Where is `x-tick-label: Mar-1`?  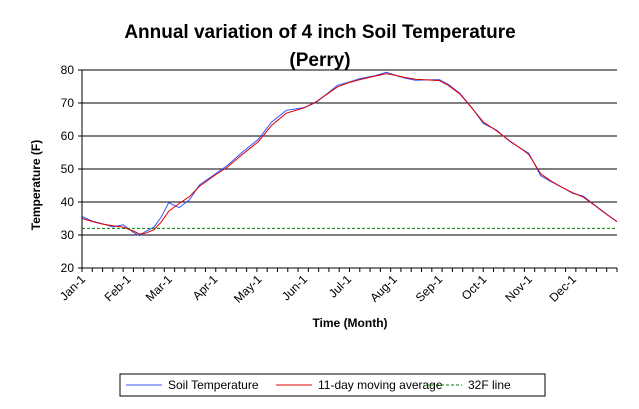
x-tick-label: Mar-1 is located at coordinates (159, 288).